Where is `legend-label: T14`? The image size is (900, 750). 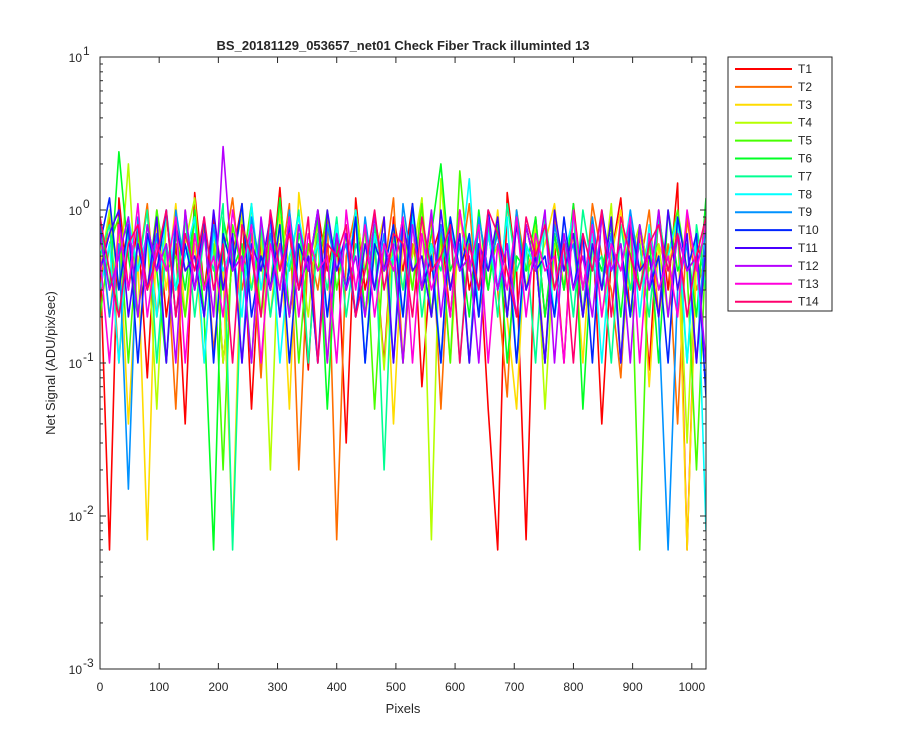
legend-label: T14 is located at coordinates (808, 302).